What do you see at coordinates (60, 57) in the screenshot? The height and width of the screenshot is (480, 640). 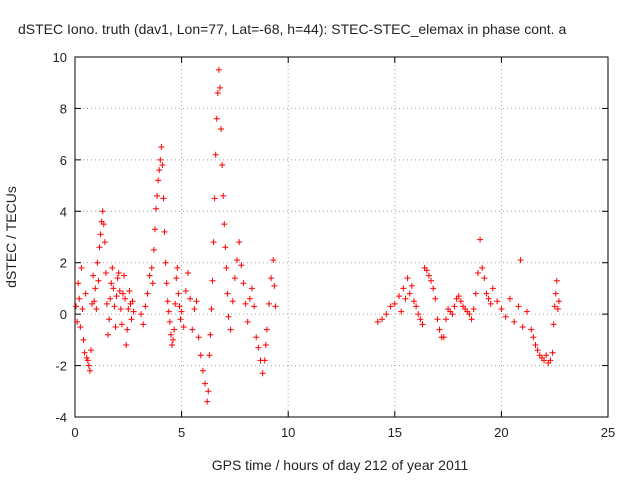 I see `y-tick-label: 10` at bounding box center [60, 57].